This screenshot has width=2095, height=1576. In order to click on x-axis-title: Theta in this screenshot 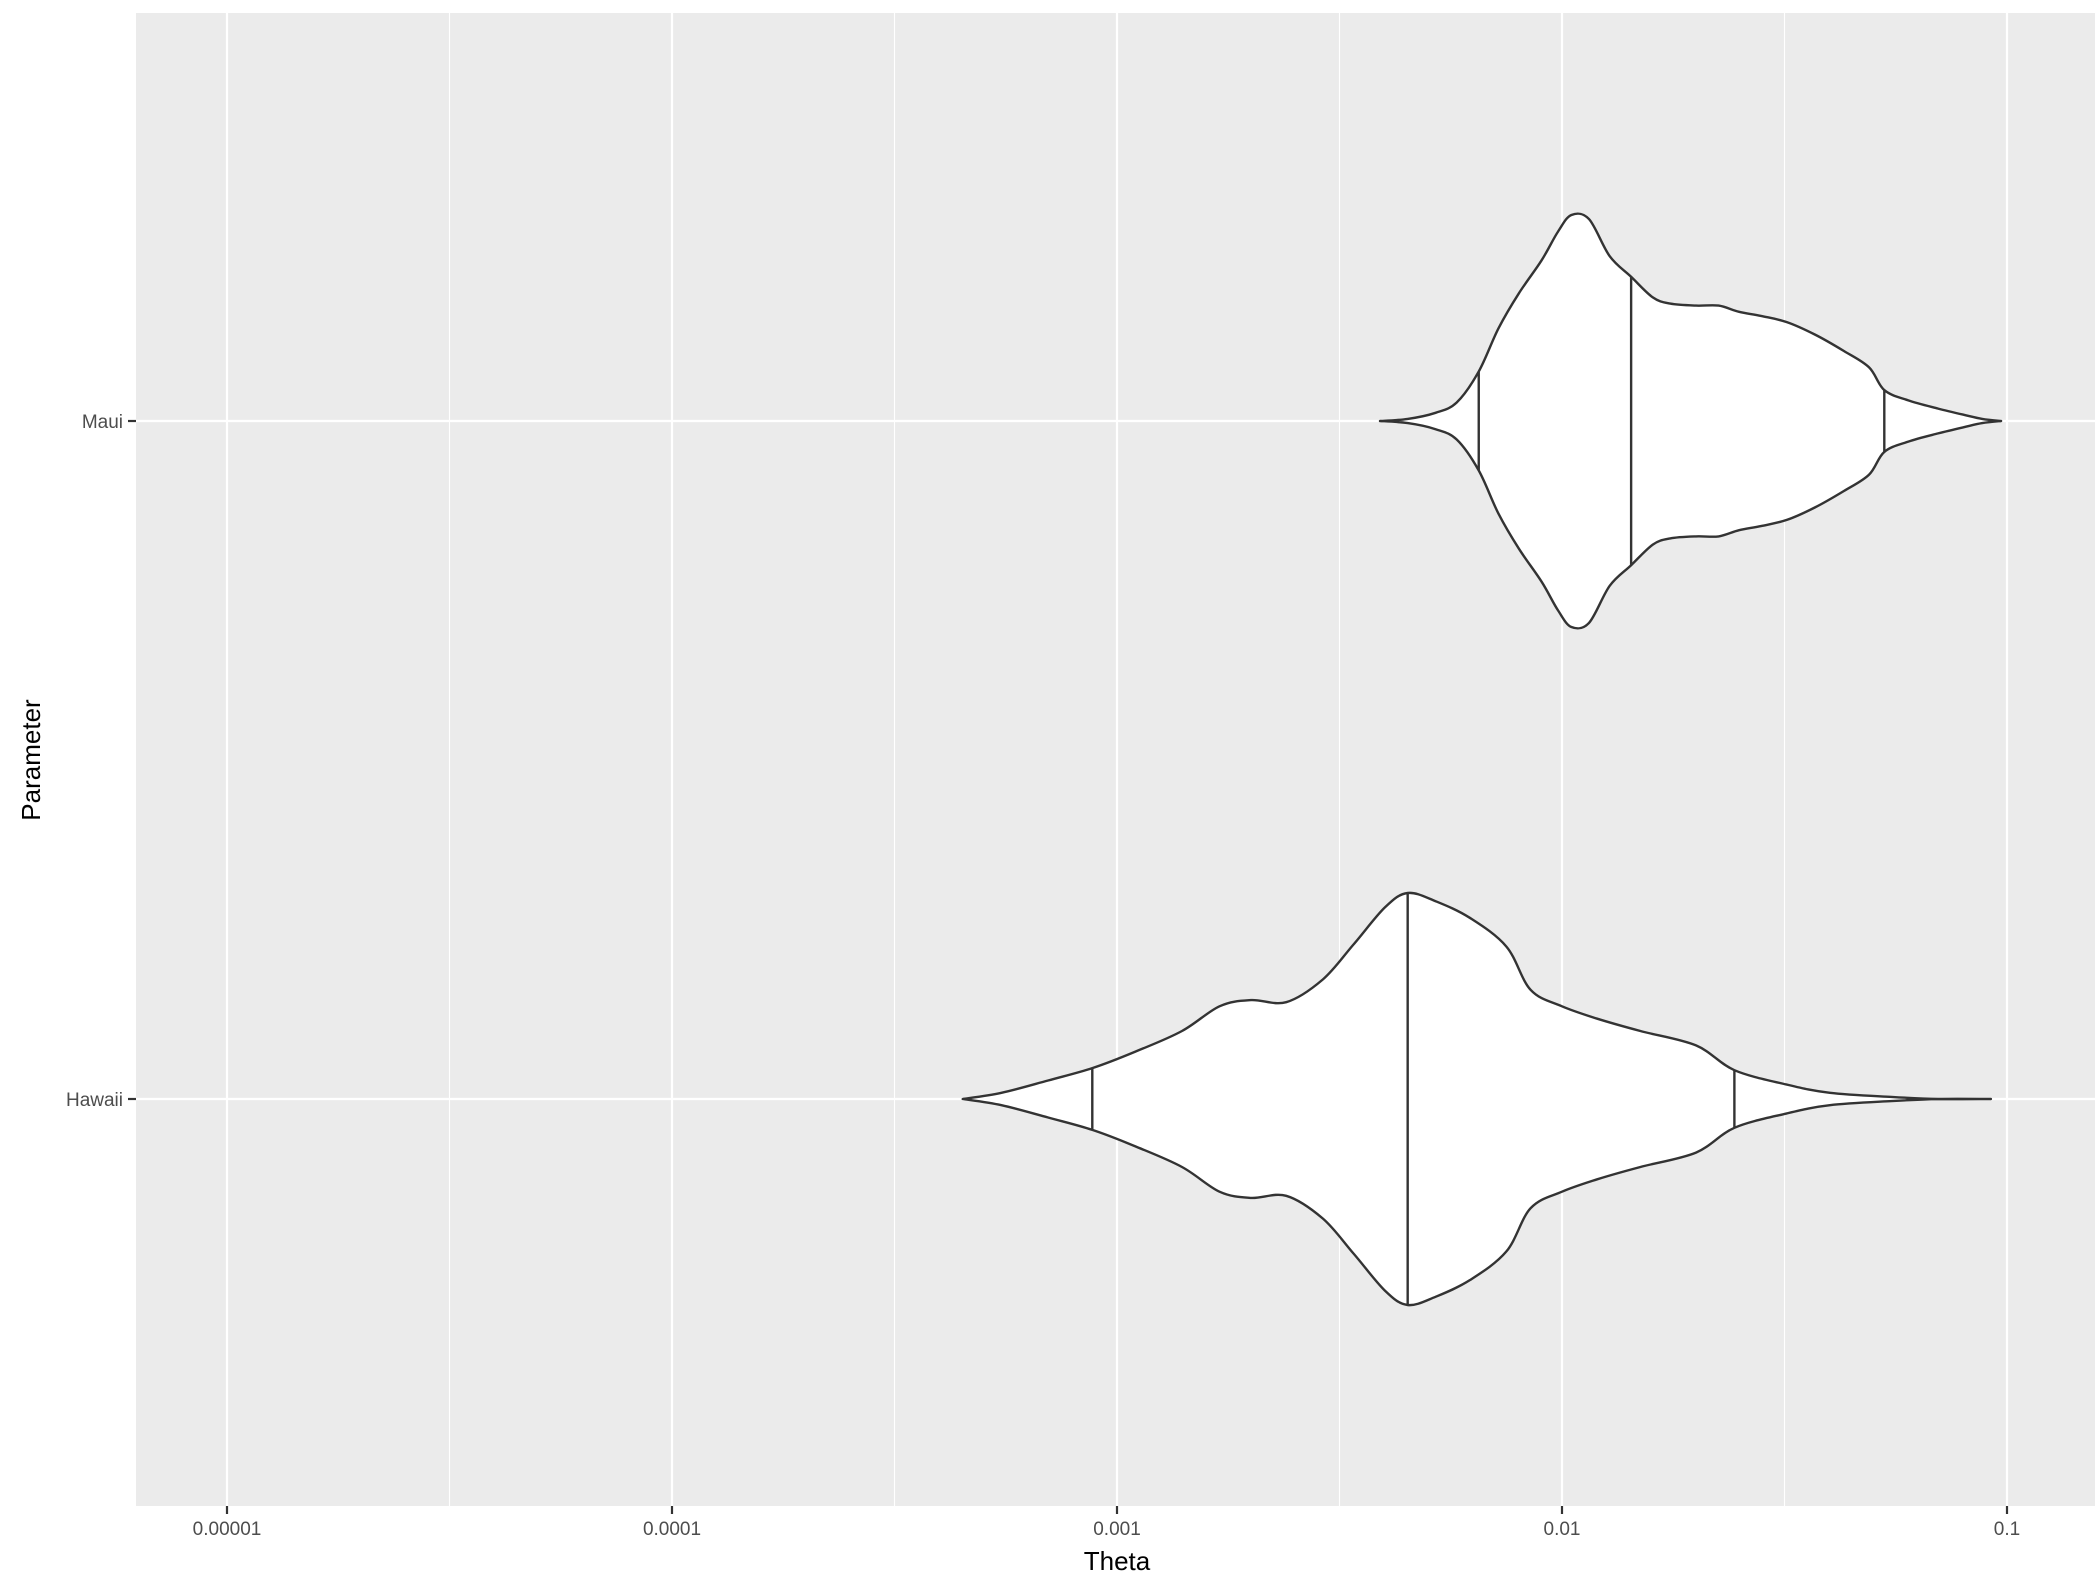, I will do `click(1117, 1561)`.